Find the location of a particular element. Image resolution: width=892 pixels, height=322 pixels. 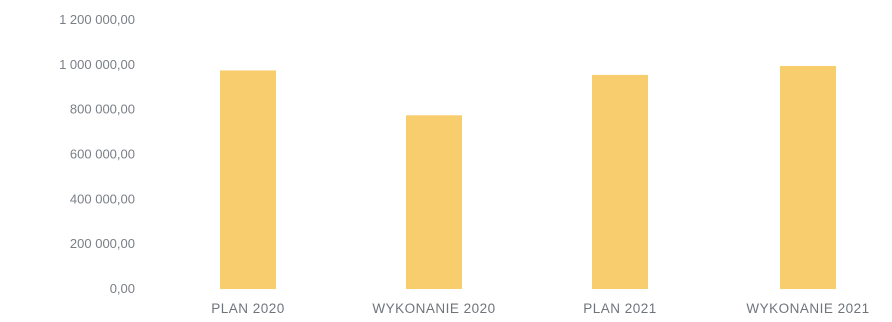

y-tick-label: 1 000 000,00 is located at coordinates (97, 64).